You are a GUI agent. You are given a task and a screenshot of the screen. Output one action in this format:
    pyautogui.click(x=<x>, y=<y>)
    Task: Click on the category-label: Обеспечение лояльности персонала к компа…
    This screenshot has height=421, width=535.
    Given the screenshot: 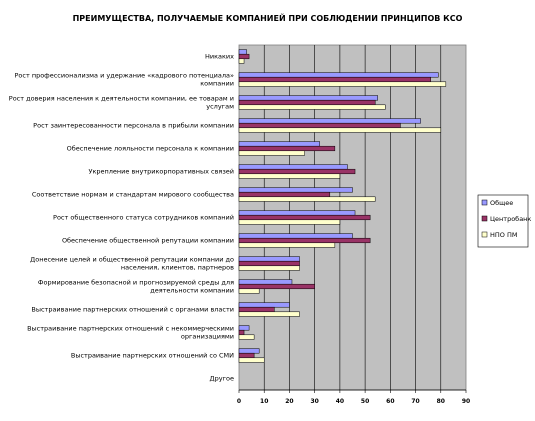 What is the action you would take?
    pyautogui.click(x=150, y=149)
    